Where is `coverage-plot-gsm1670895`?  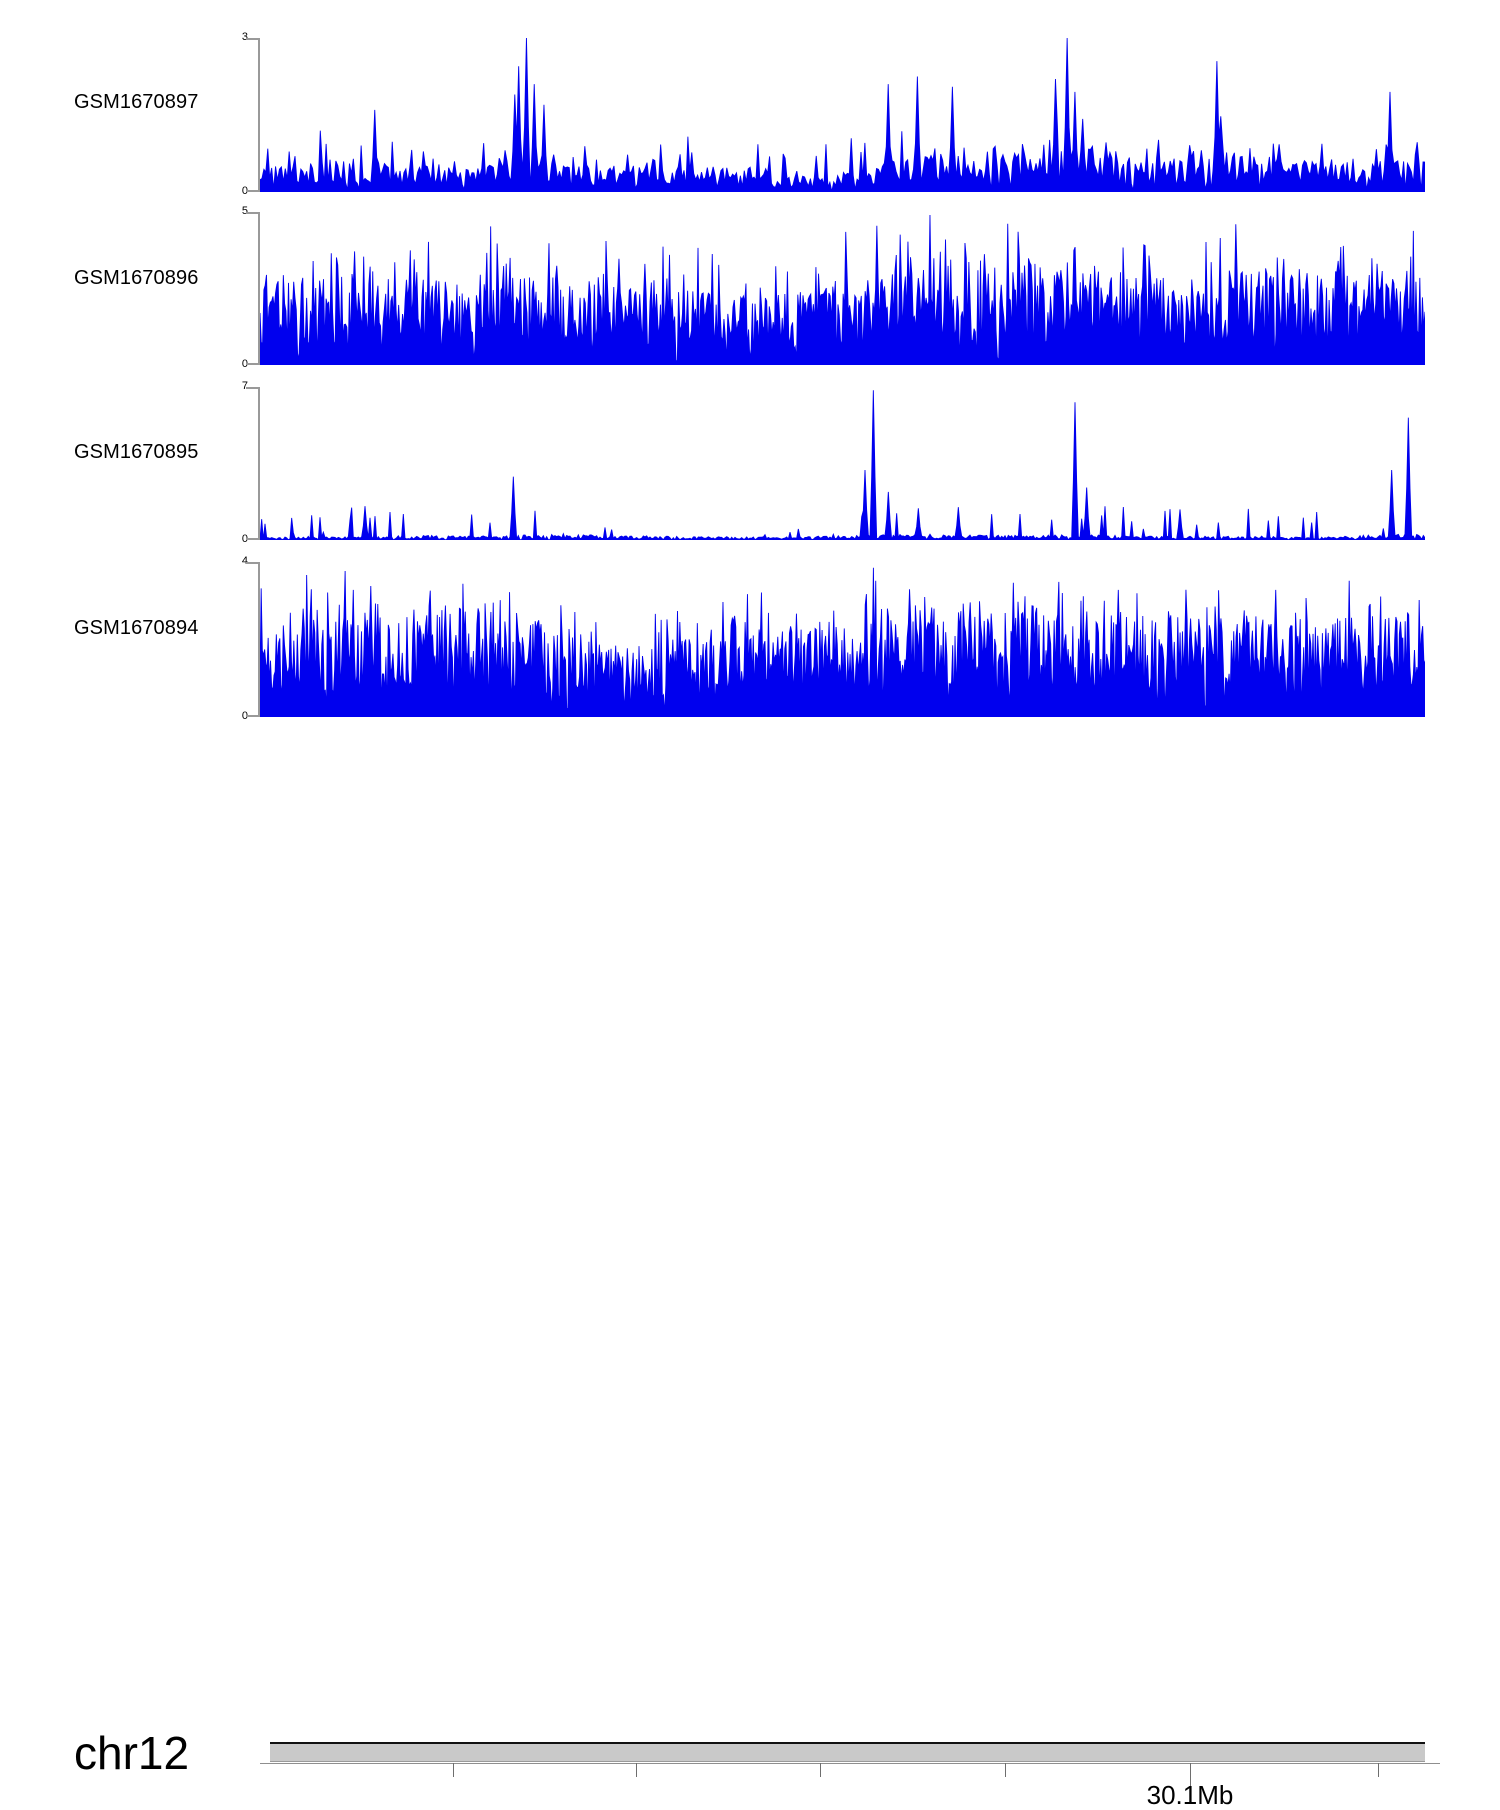
coverage-plot-gsm1670895 is located at coordinates (842, 463).